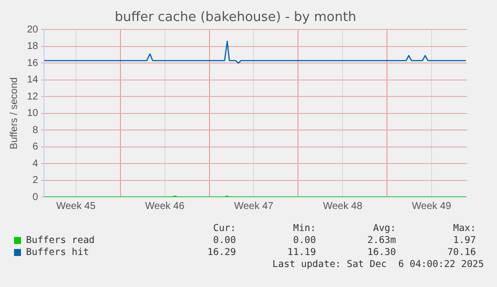  What do you see at coordinates (378, 264) in the screenshot?
I see `text: Last update: Sat Dec 6 04:00:22 2025` at bounding box center [378, 264].